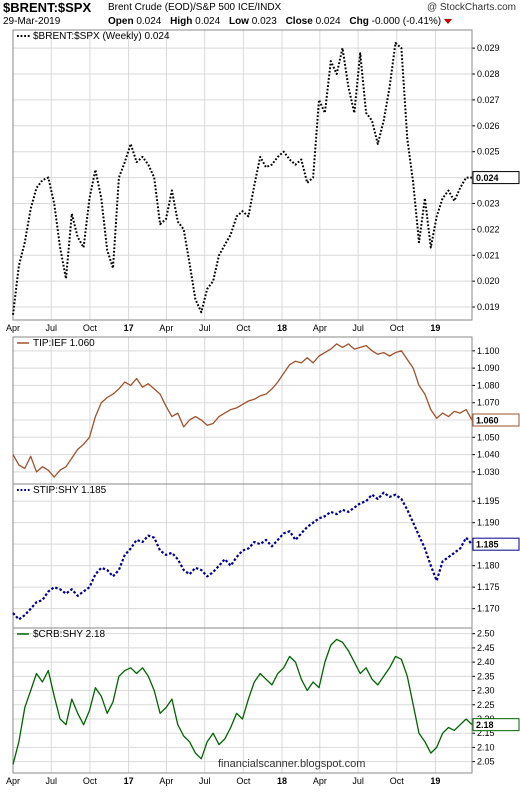  Describe the element at coordinates (448, 21) in the screenshot. I see `down-arrow-icon` at that location.